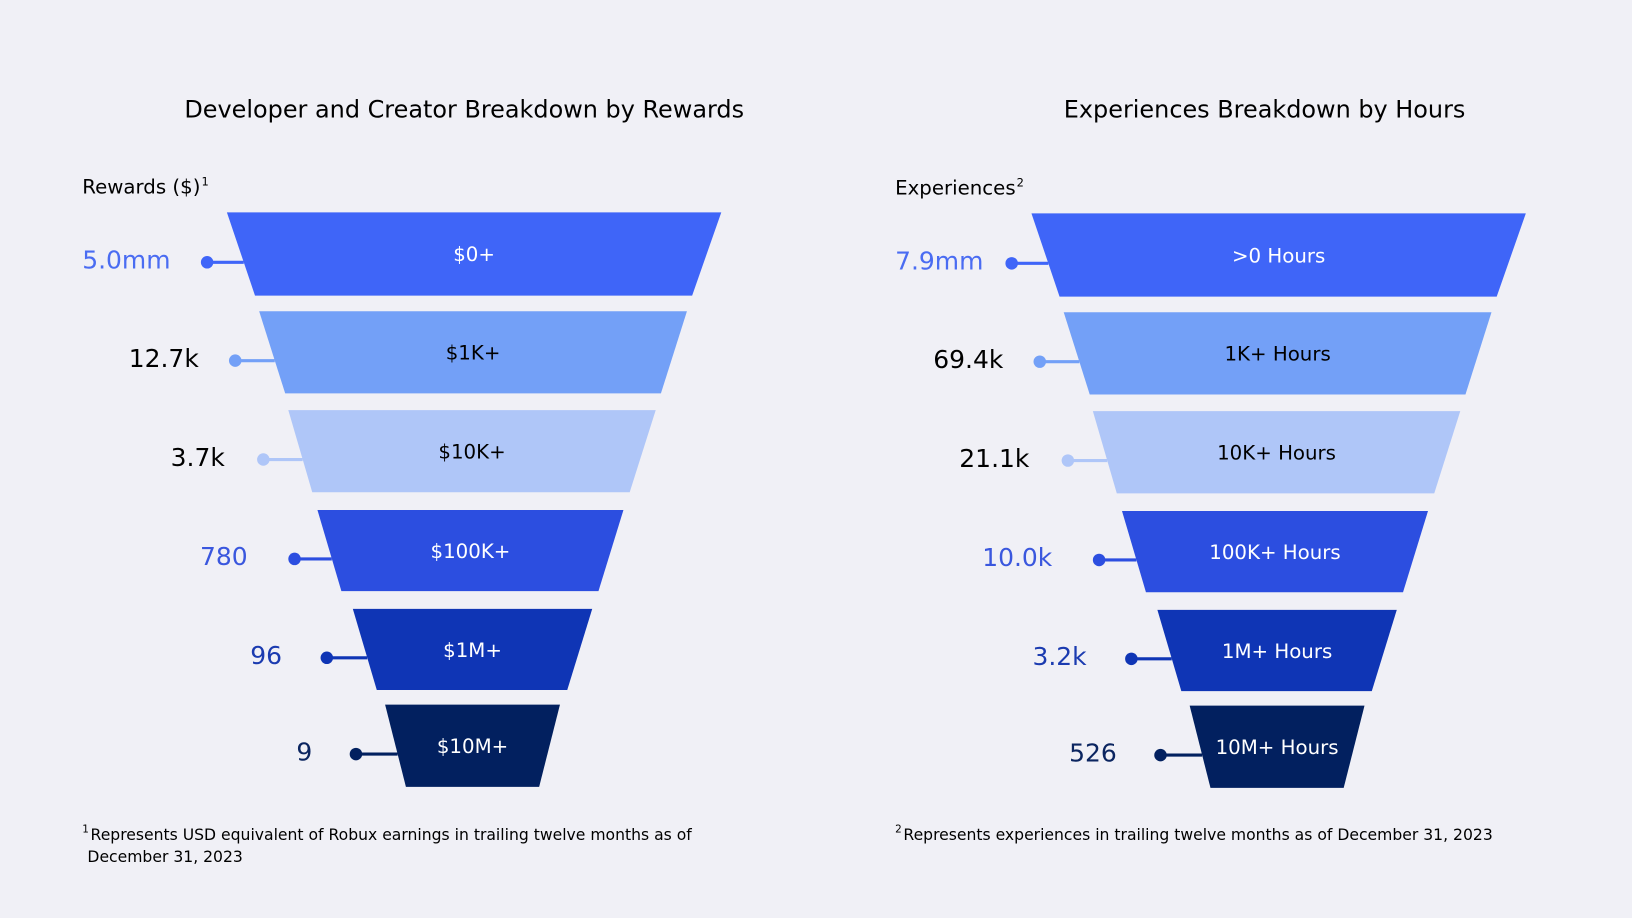 The width and height of the screenshot is (1632, 918). Describe the element at coordinates (85, 830) in the screenshot. I see `footnote-mark: 1` at that location.